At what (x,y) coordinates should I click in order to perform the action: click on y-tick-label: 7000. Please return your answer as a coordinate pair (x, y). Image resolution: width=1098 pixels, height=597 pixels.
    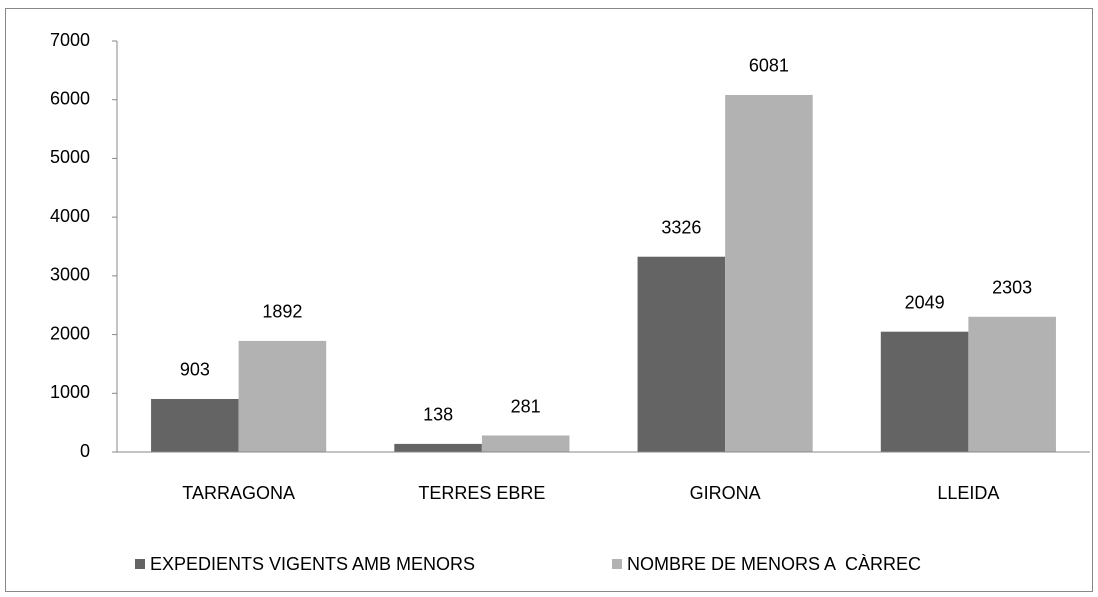
    Looking at the image, I should click on (70, 40).